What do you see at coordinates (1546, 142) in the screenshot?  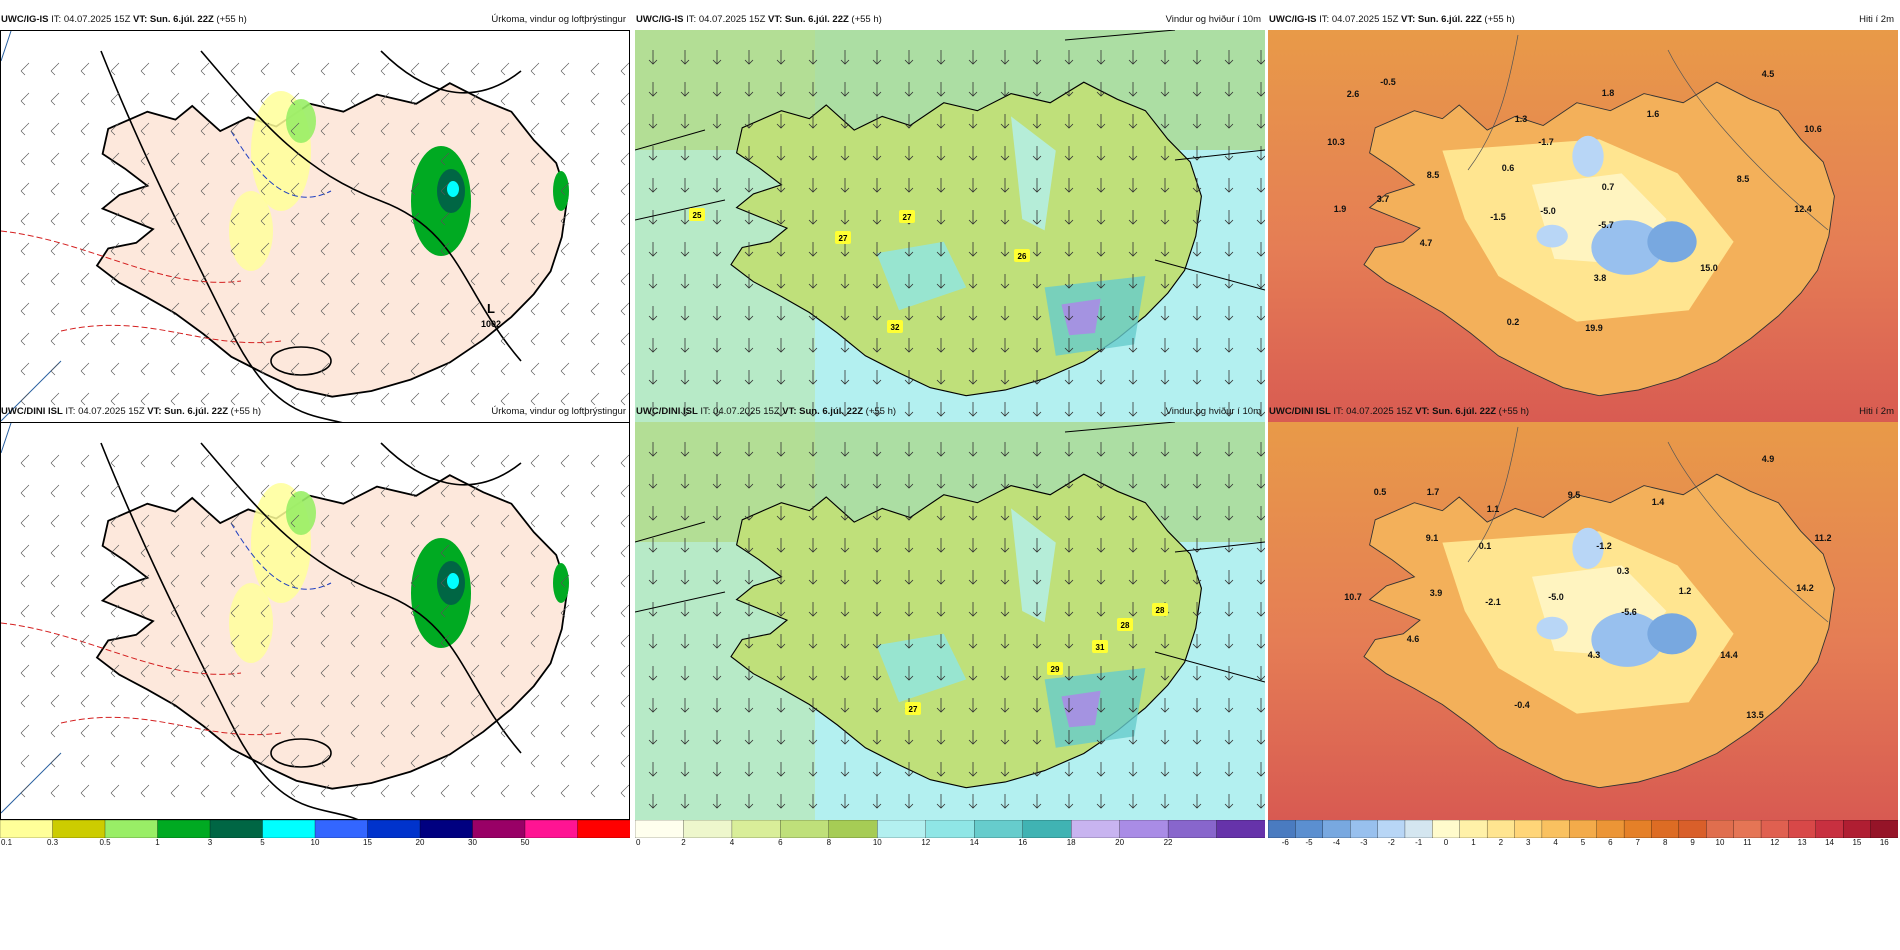 I see `map-annotation: -1.7` at bounding box center [1546, 142].